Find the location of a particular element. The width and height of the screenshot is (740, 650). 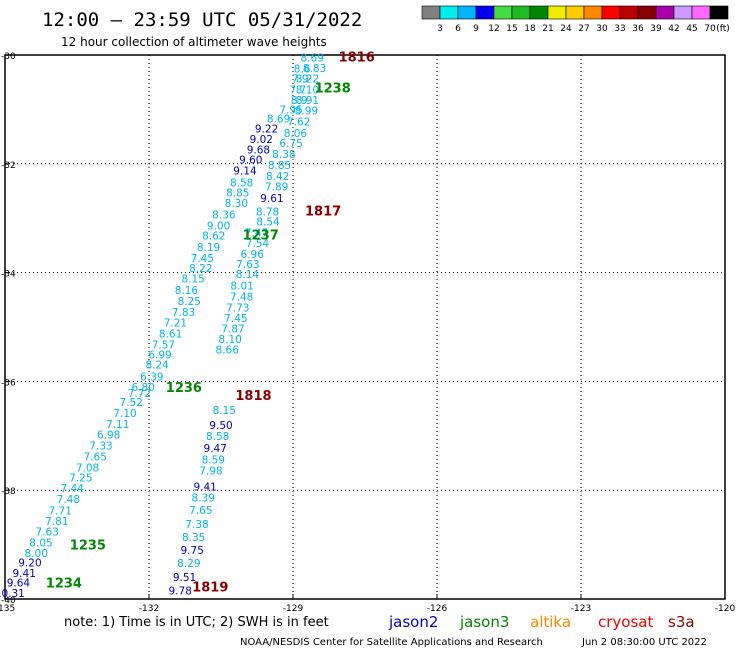

colorbar-label: 39 is located at coordinates (656, 29).